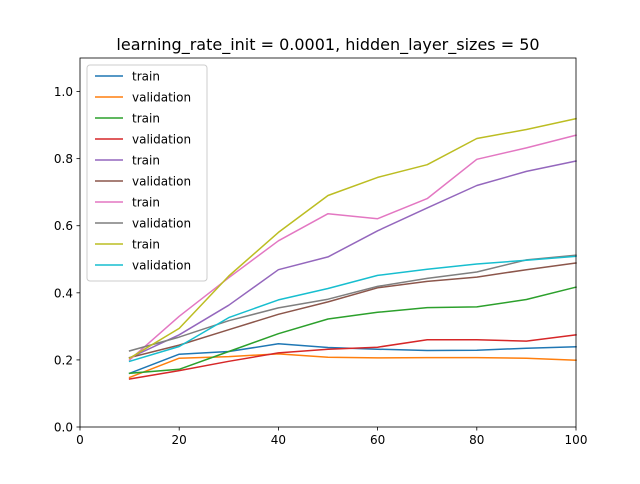  Describe the element at coordinates (377, 440) in the screenshot. I see `x-tick-label: 60` at that location.